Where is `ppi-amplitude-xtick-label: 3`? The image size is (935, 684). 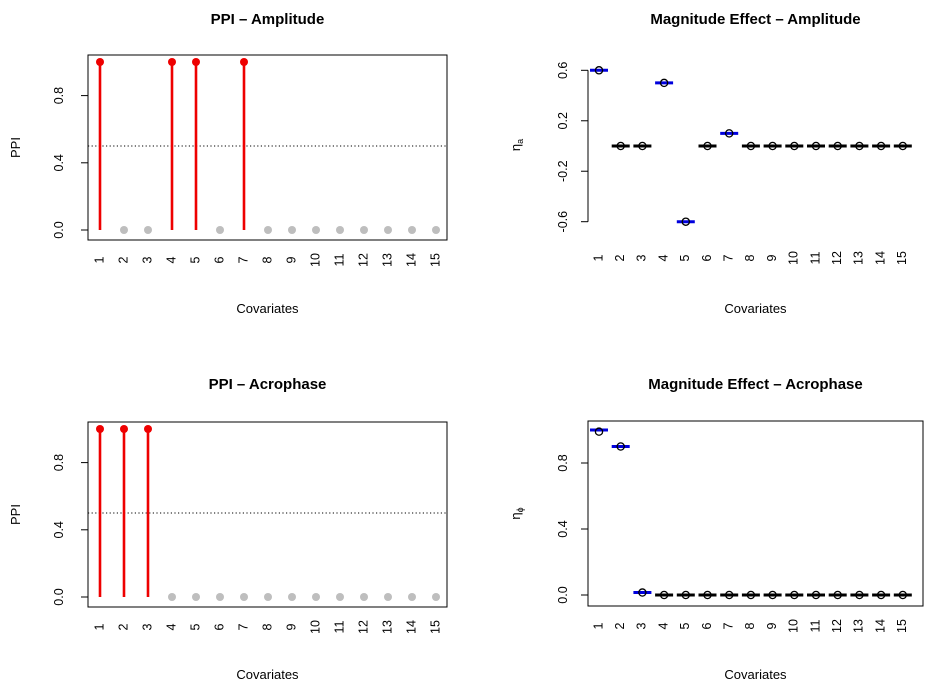 ppi-amplitude-xtick-label: 3 is located at coordinates (147, 259).